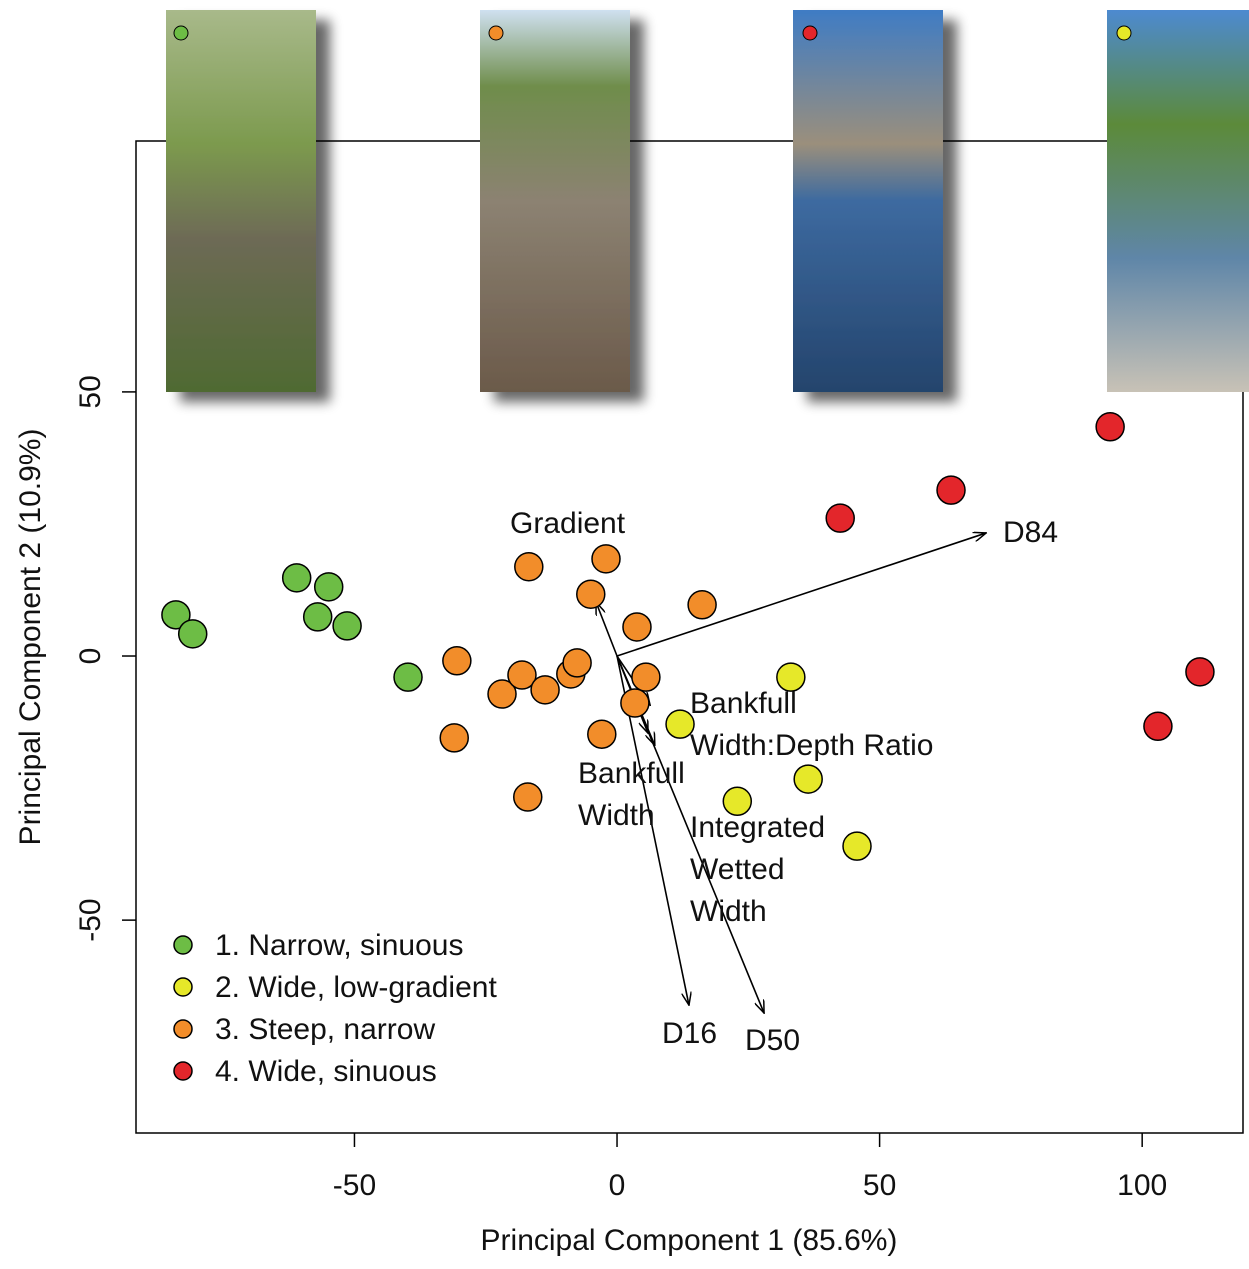  Describe the element at coordinates (325, 1029) in the screenshot. I see `legend-label: 3. Steep, narrow` at that location.